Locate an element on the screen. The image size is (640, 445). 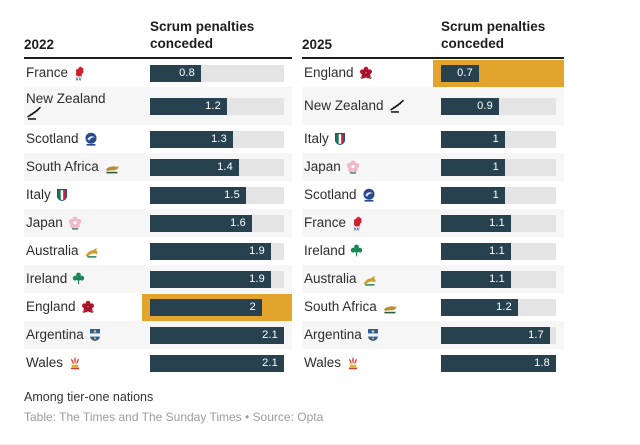
team-name: England is located at coordinates (329, 72).